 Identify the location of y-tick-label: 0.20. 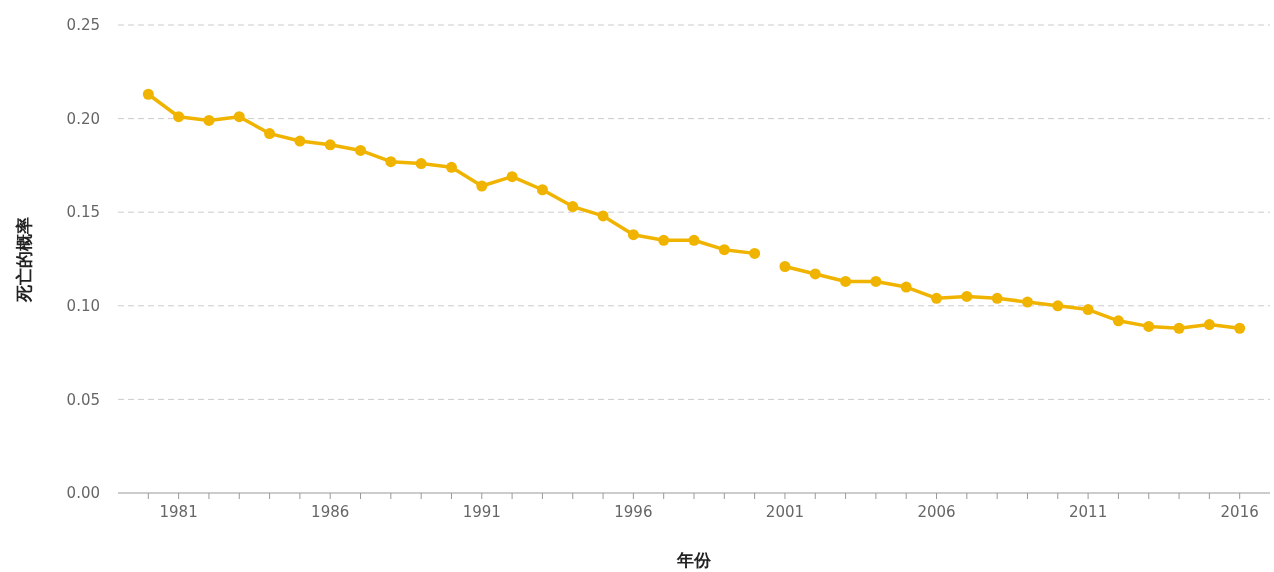
(83, 118).